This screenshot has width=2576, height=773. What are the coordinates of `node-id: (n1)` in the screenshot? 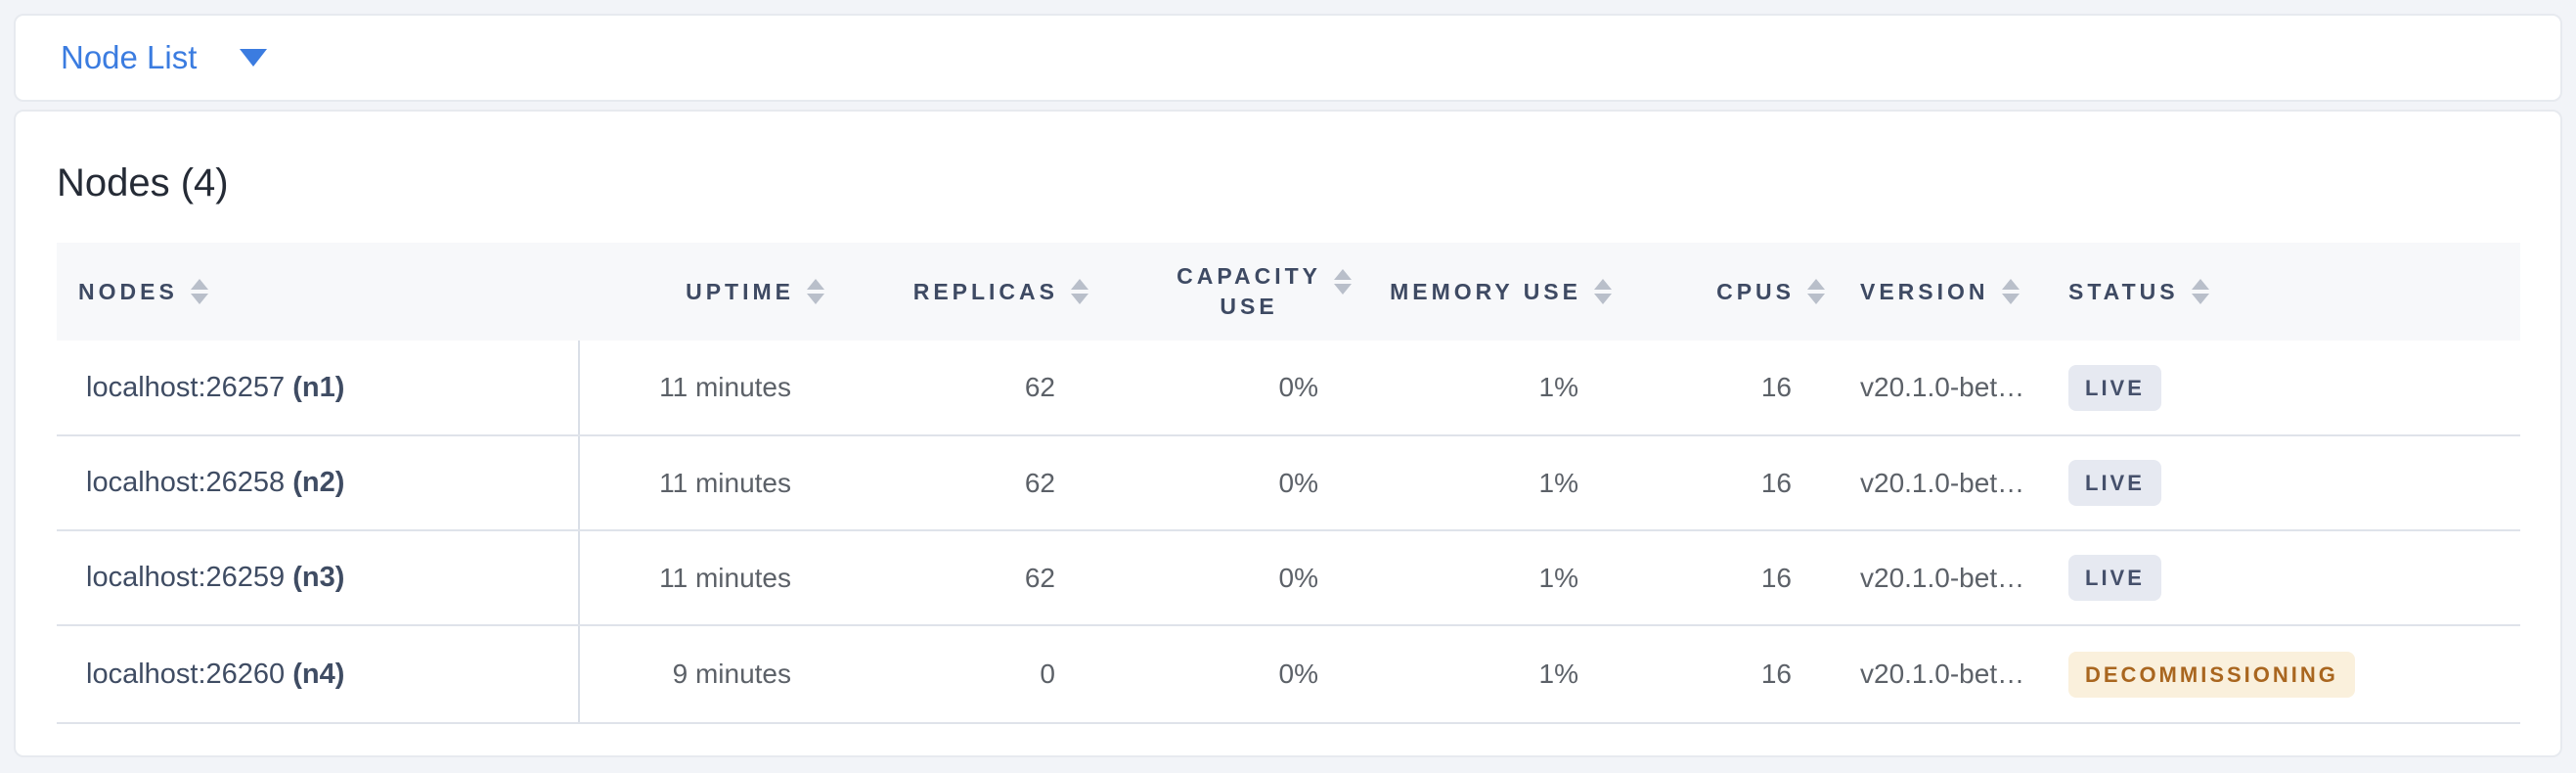 It's located at (318, 387).